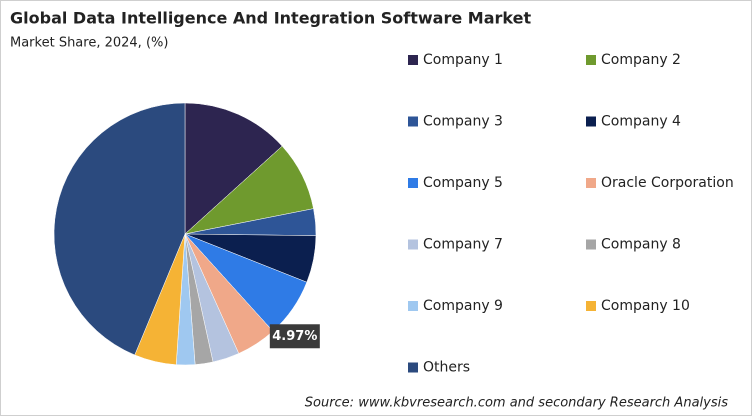 This screenshot has height=416, width=752. I want to click on data-label-box, so click(294, 336).